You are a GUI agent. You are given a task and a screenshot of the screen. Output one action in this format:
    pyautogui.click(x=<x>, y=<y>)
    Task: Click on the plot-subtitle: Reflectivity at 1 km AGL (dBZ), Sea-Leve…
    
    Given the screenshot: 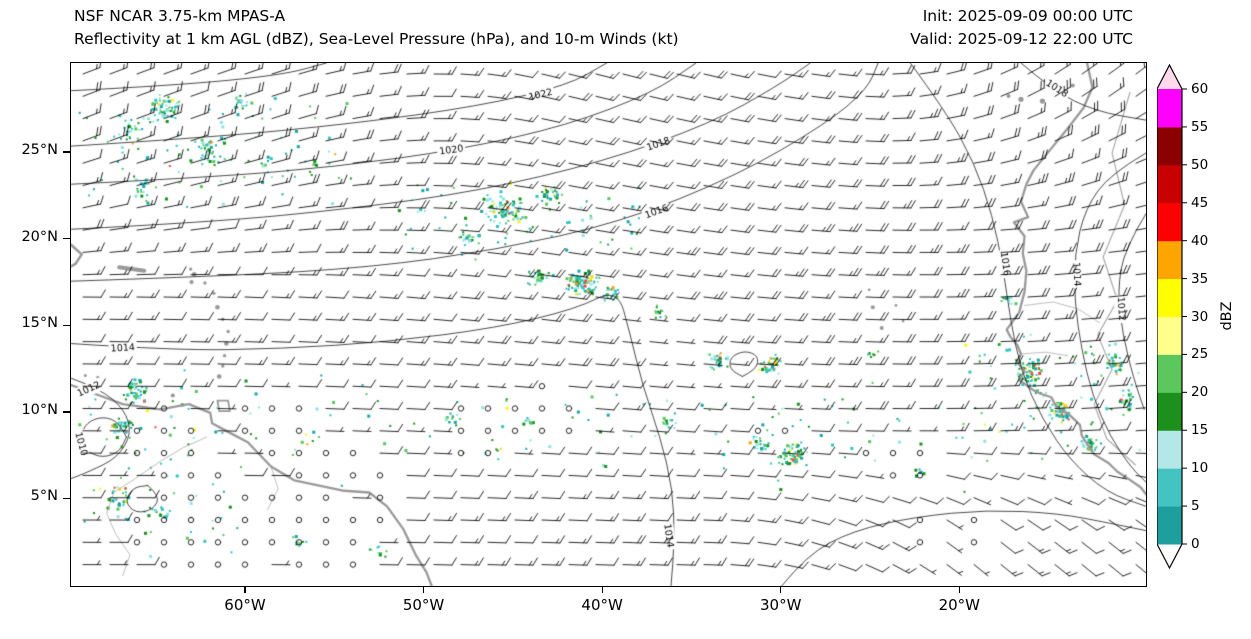 What is the action you would take?
    pyautogui.click(x=376, y=39)
    